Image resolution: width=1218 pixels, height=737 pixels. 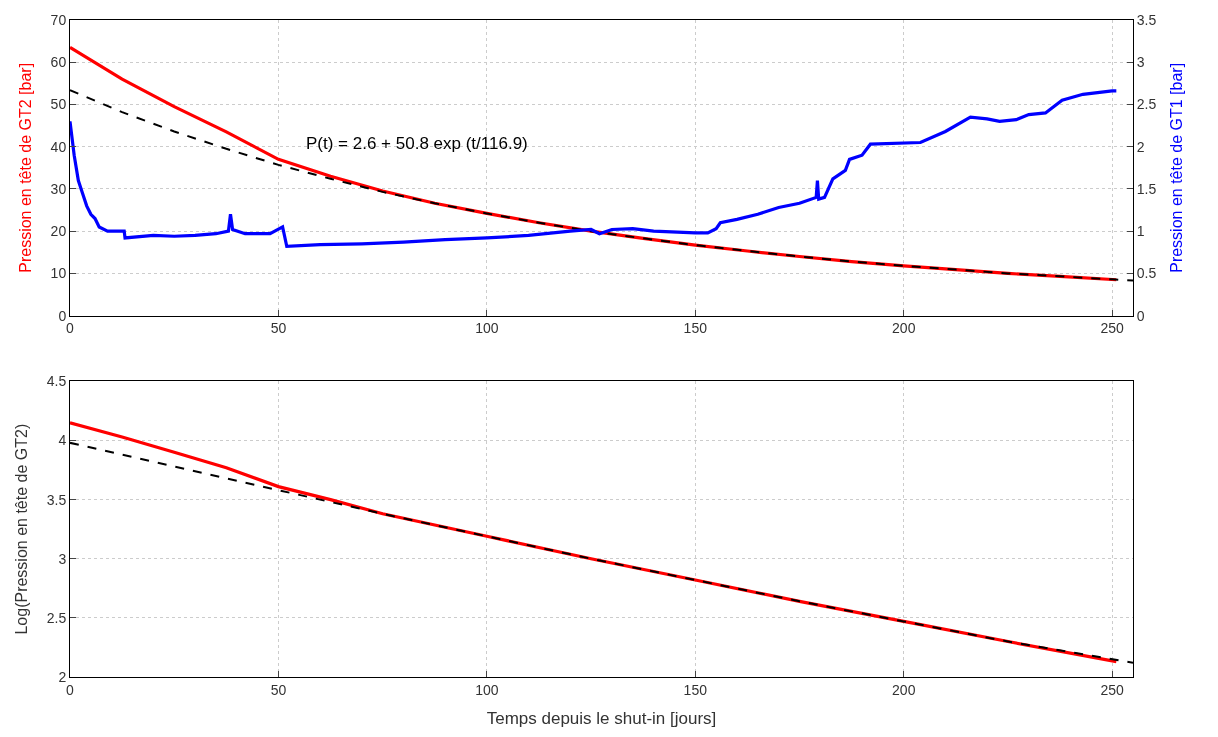 What do you see at coordinates (58, 231) in the screenshot?
I see `y-tick-label: 20` at bounding box center [58, 231].